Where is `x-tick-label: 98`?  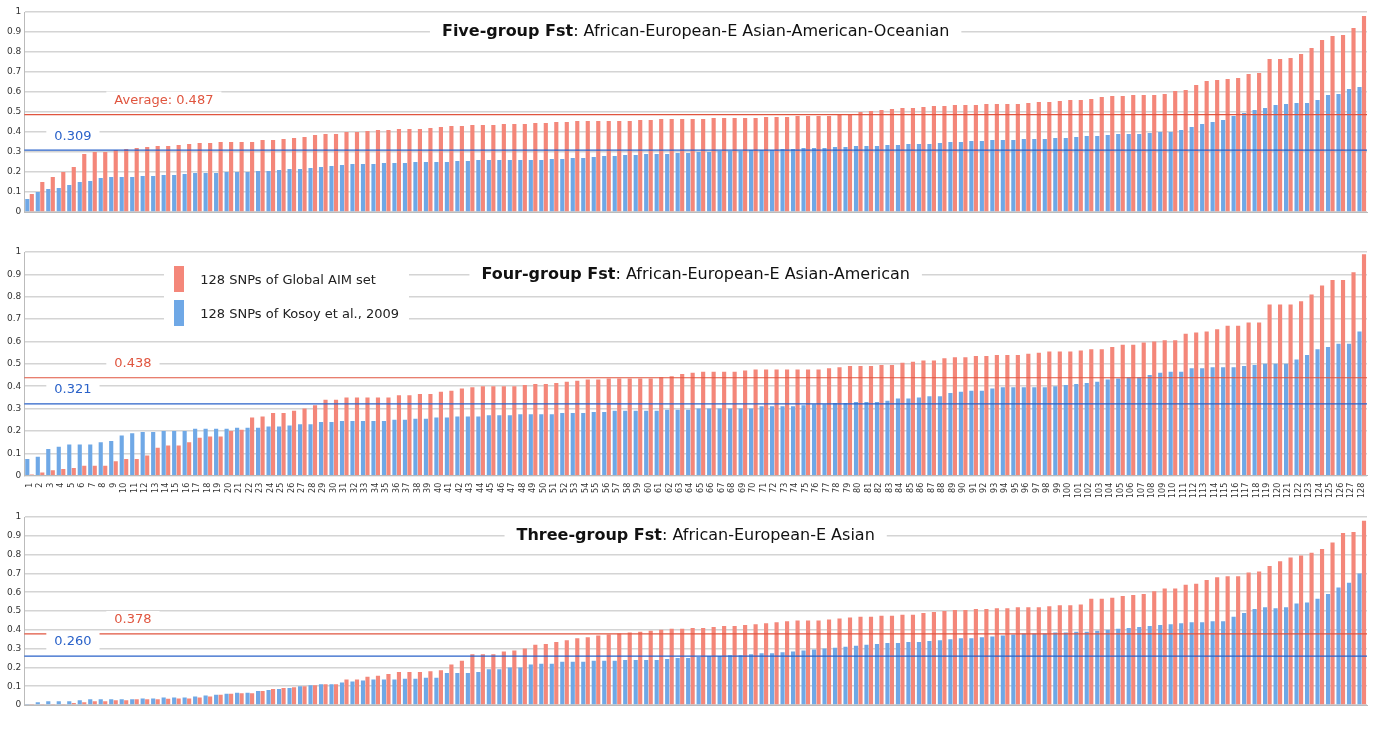
x-tick-label: 98 is located at coordinates (1047, 487).